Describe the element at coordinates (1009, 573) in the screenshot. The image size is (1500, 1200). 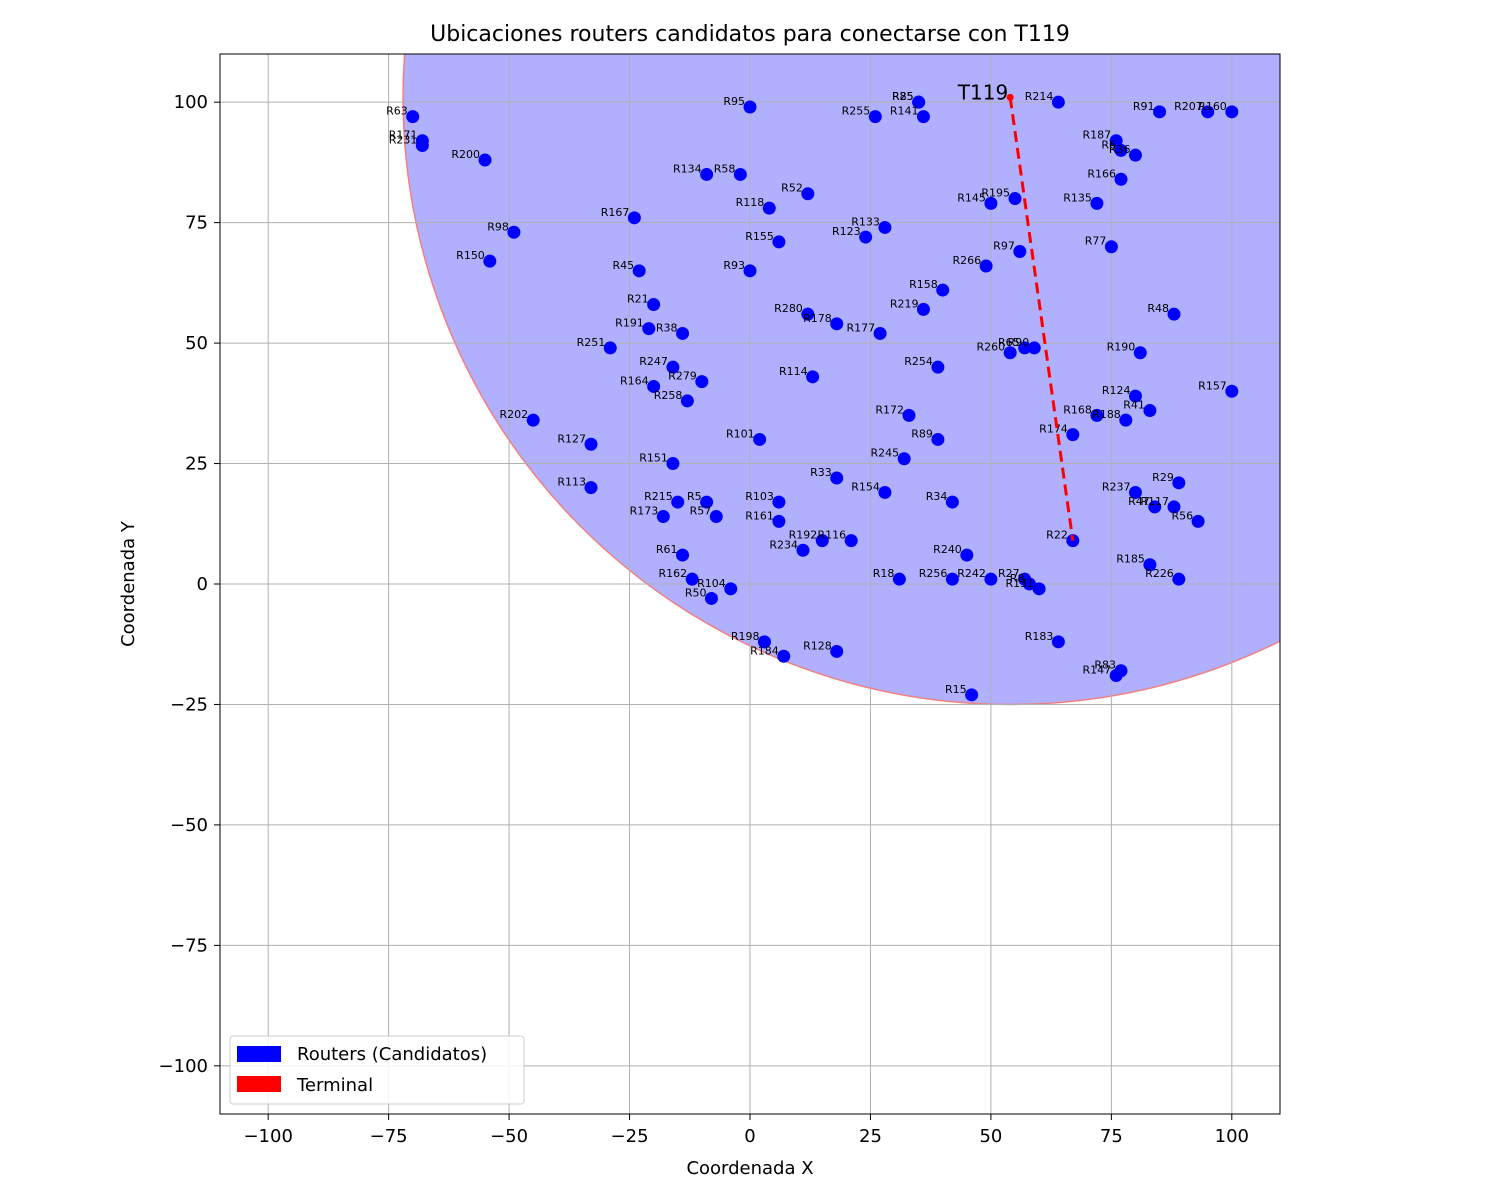
I see `router-label: R27` at that location.